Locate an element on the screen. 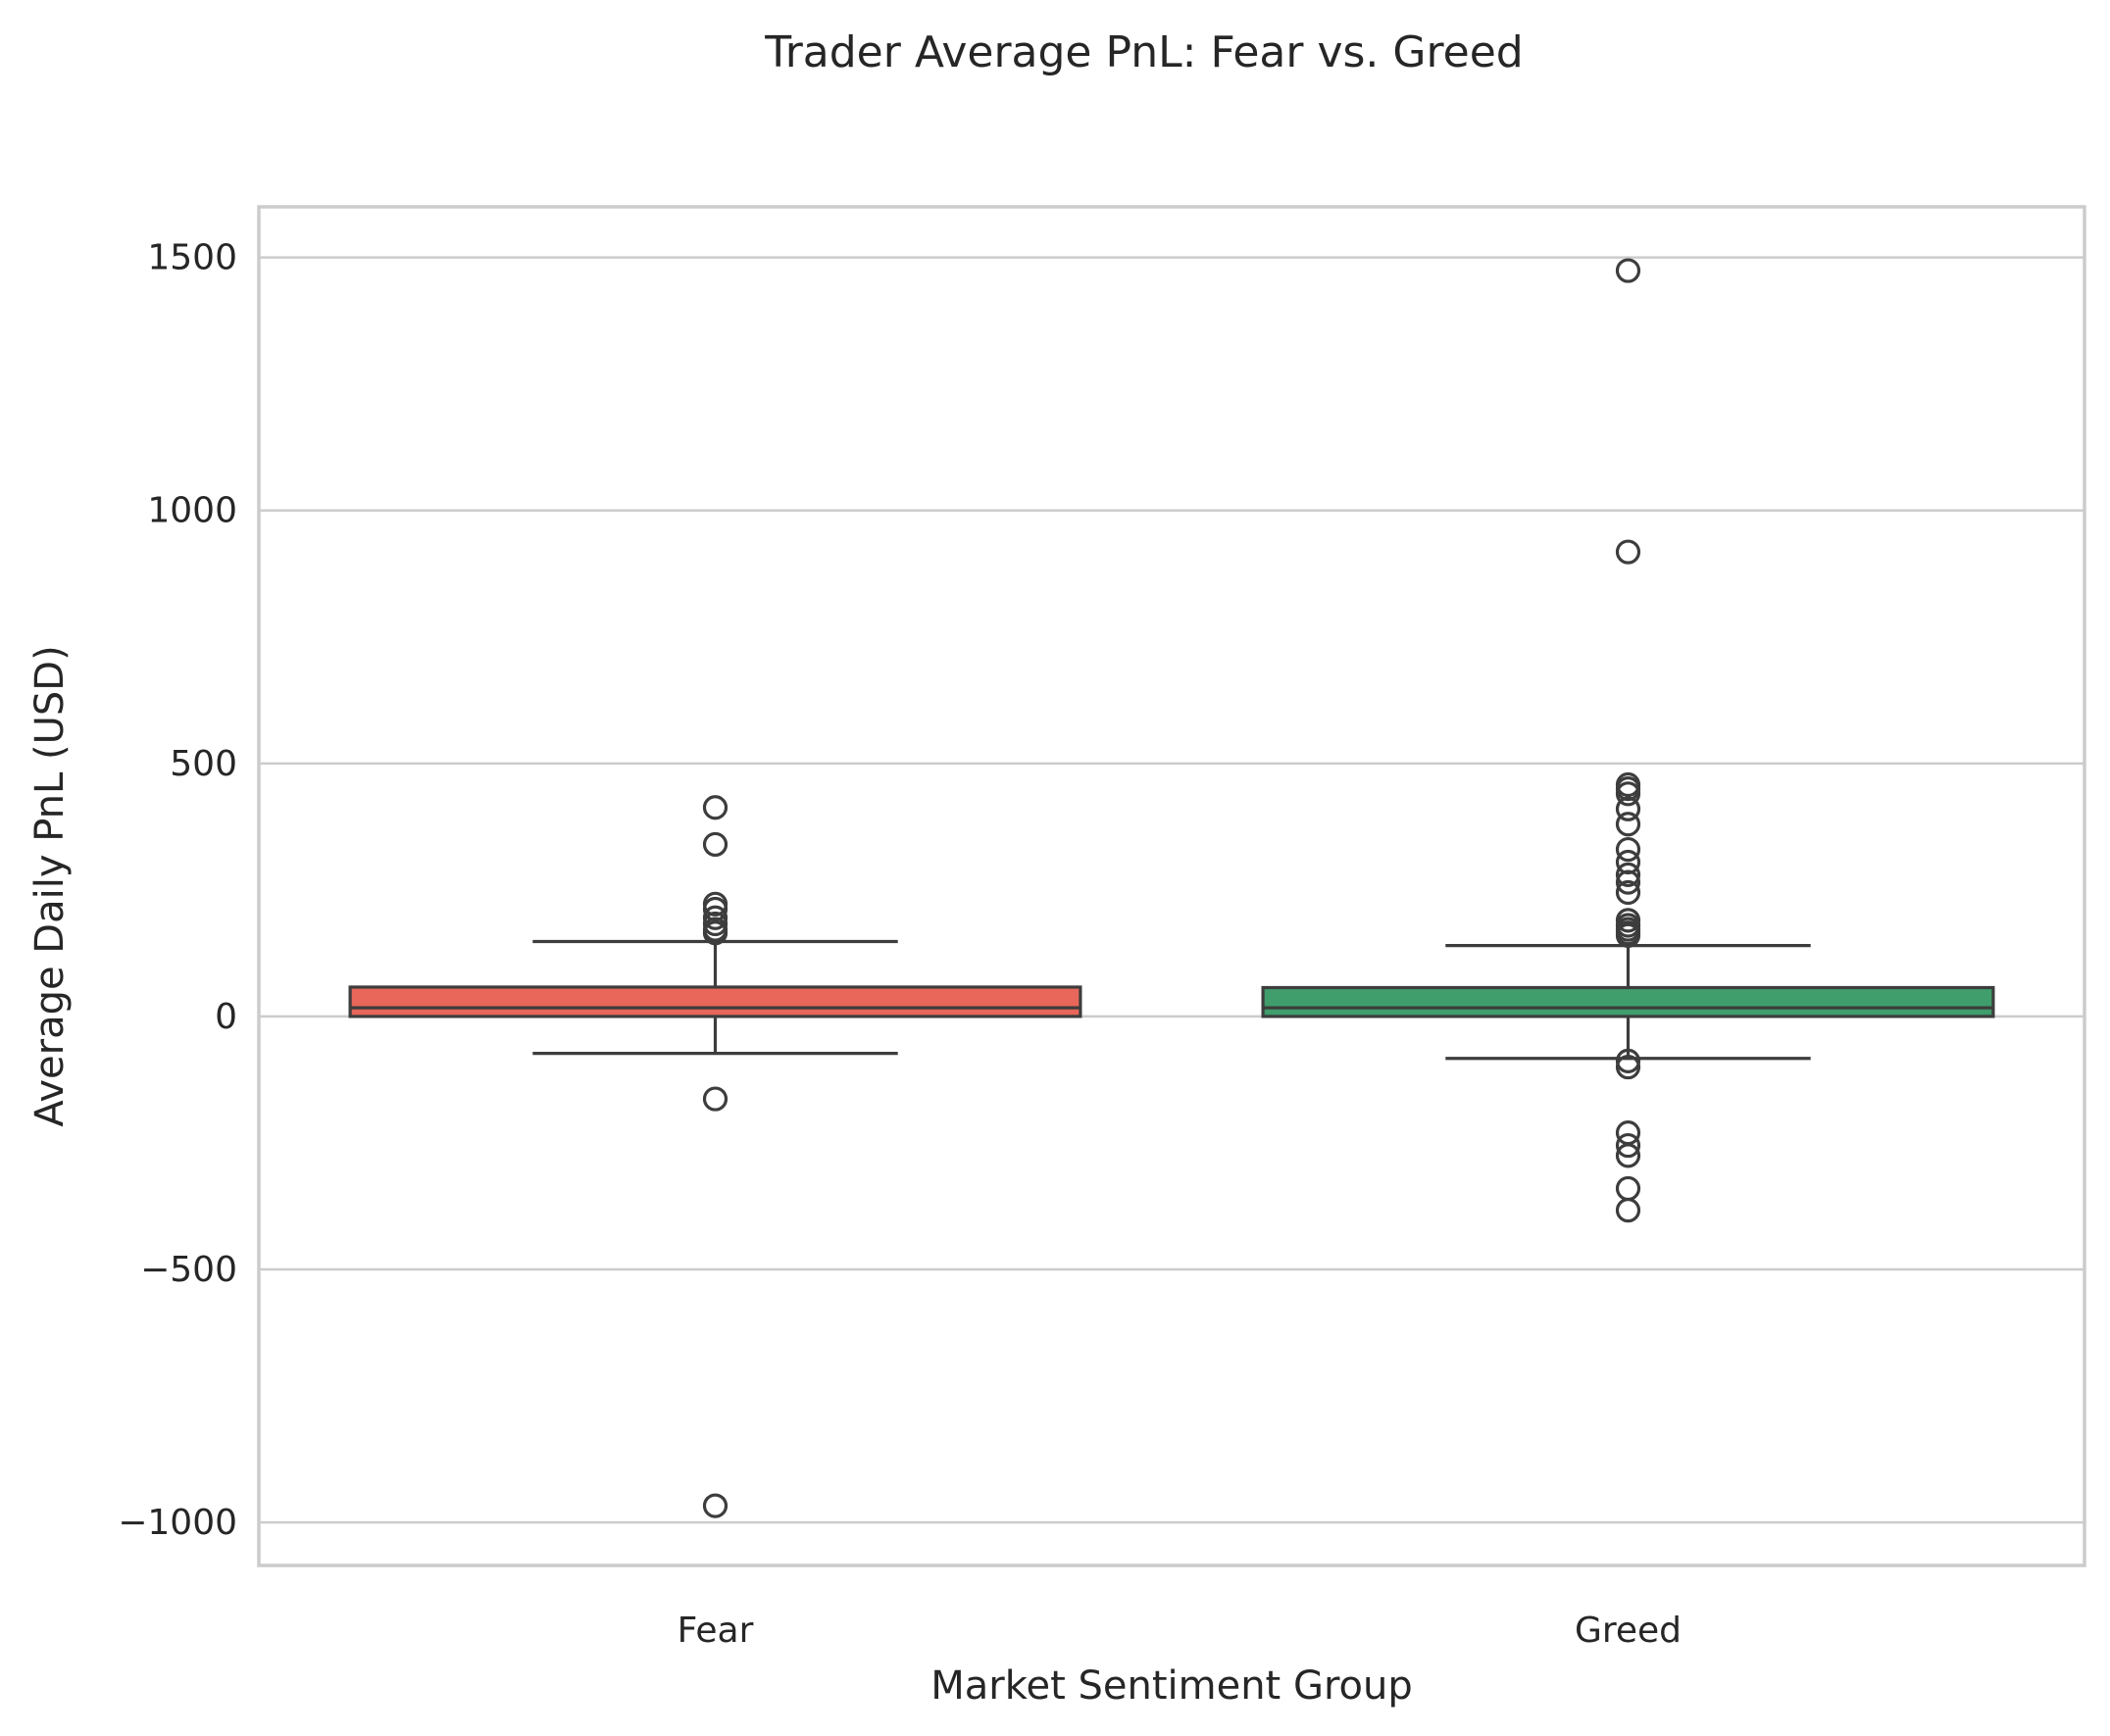  chart-title: Trader Average PnL: Fear vs. Greed is located at coordinates (1143, 52).